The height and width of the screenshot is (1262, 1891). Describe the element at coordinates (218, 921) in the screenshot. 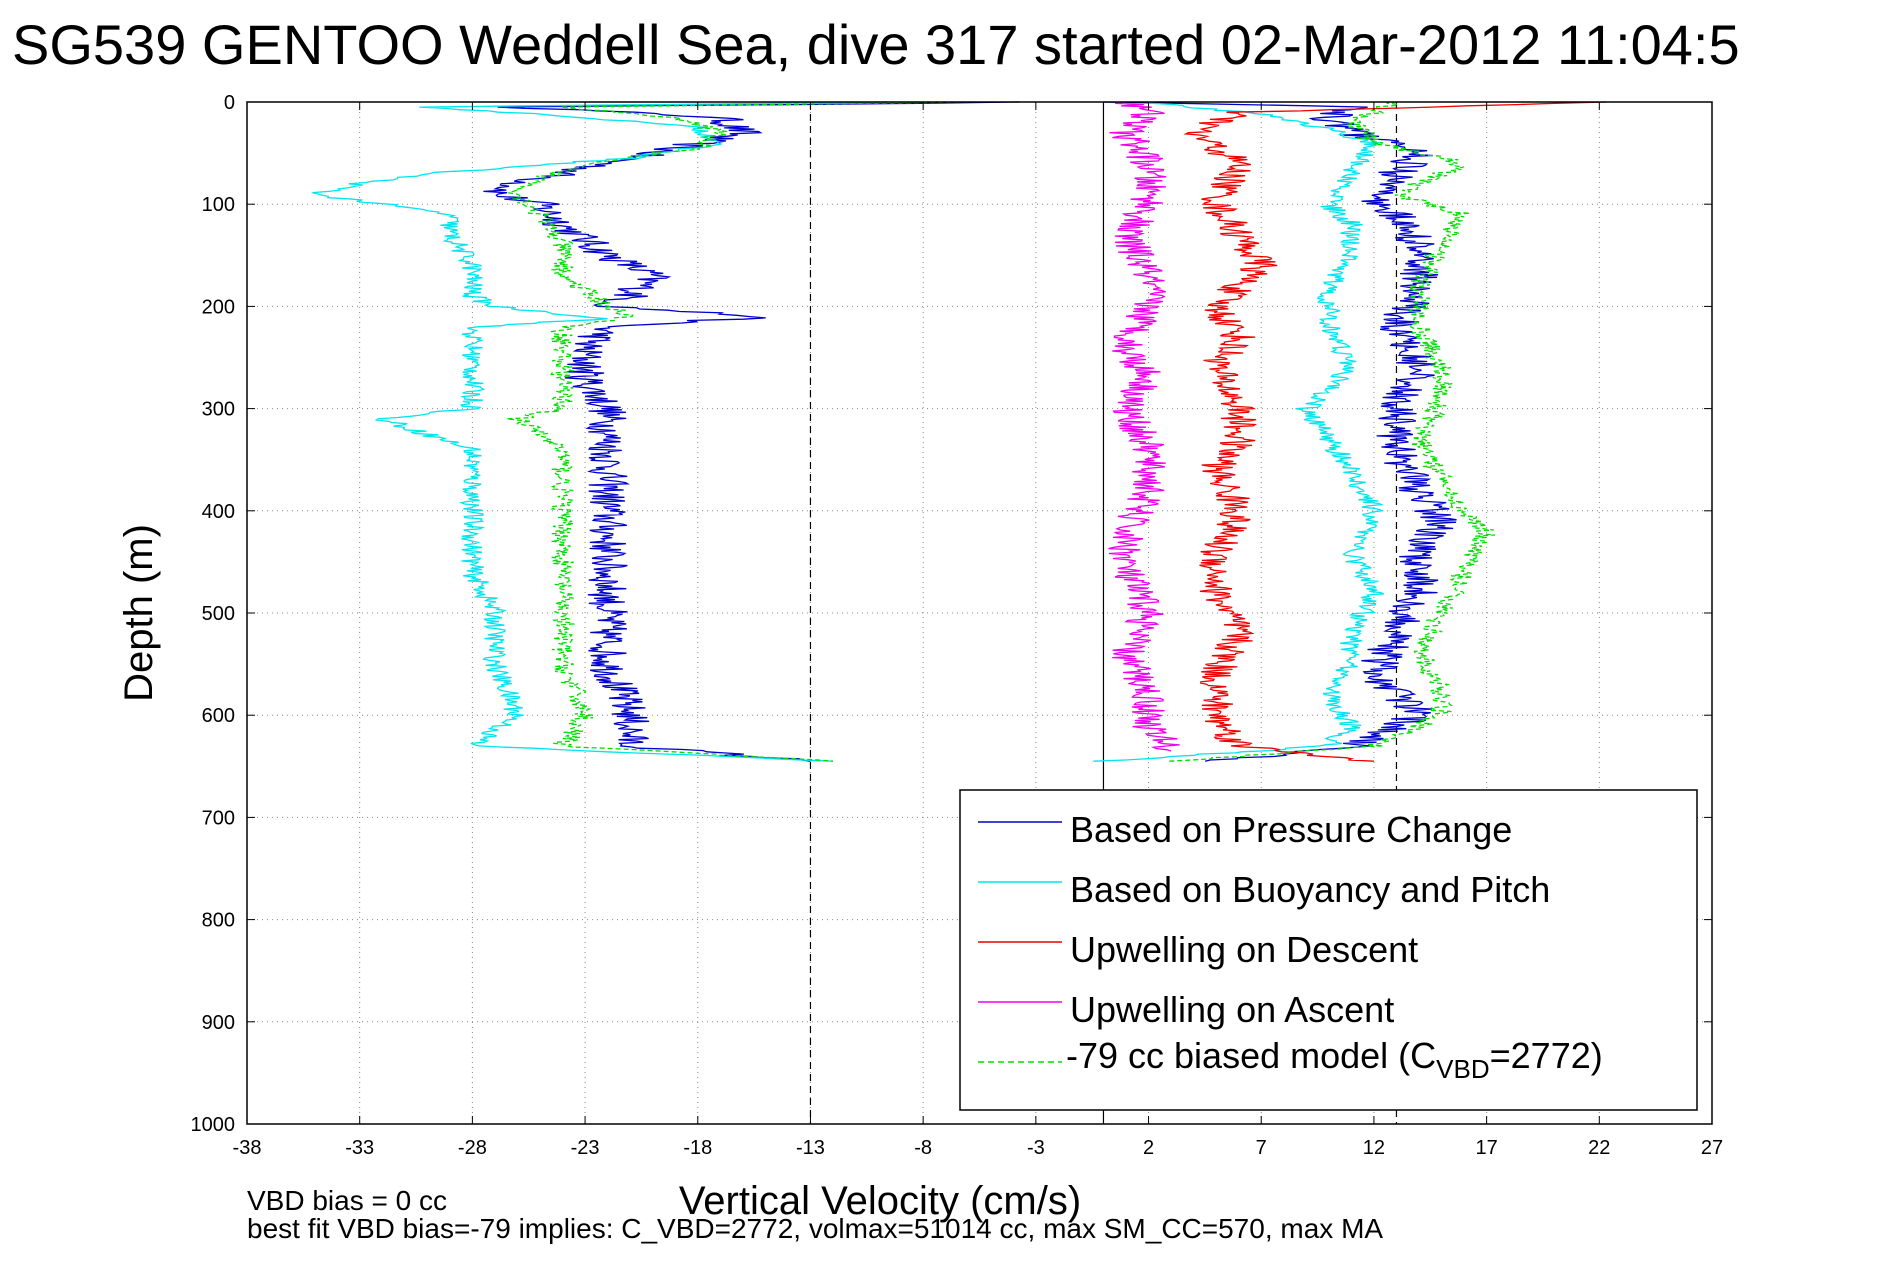

I see `y-tick-label: 800` at that location.